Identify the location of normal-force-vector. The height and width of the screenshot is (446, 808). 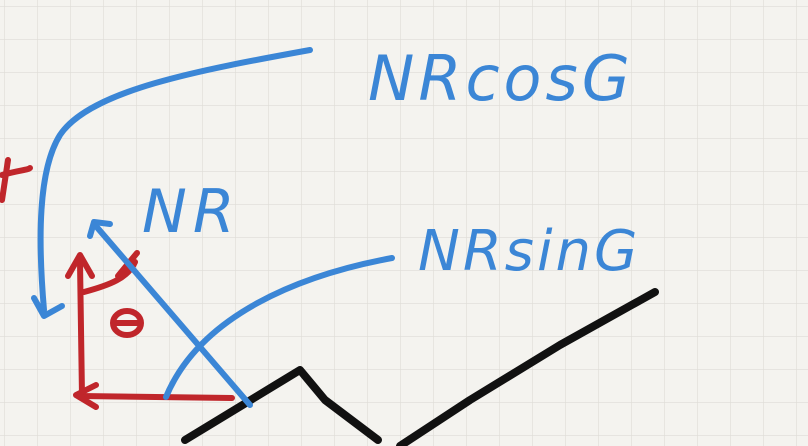
(170, 313).